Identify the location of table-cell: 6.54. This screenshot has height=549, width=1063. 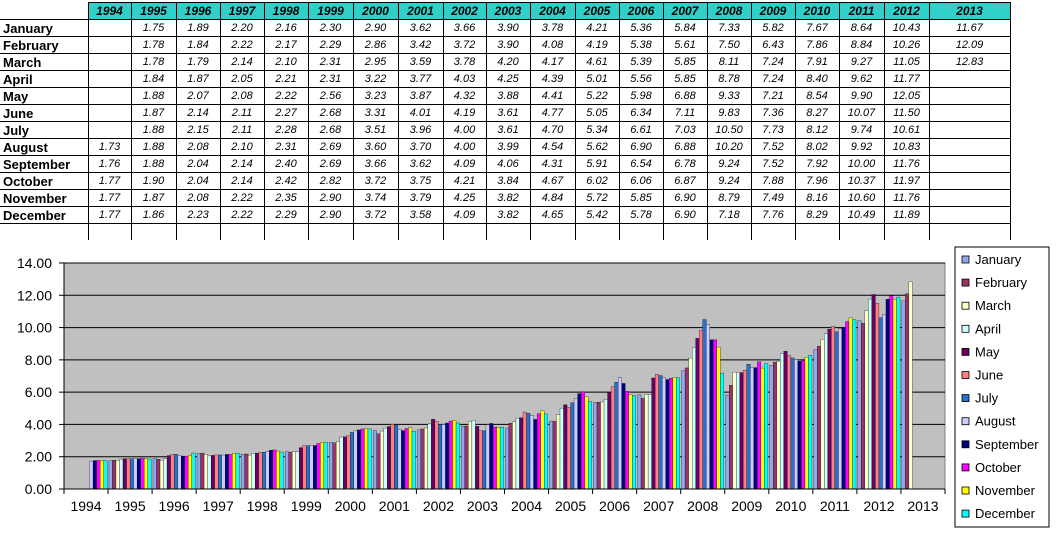
(641, 164).